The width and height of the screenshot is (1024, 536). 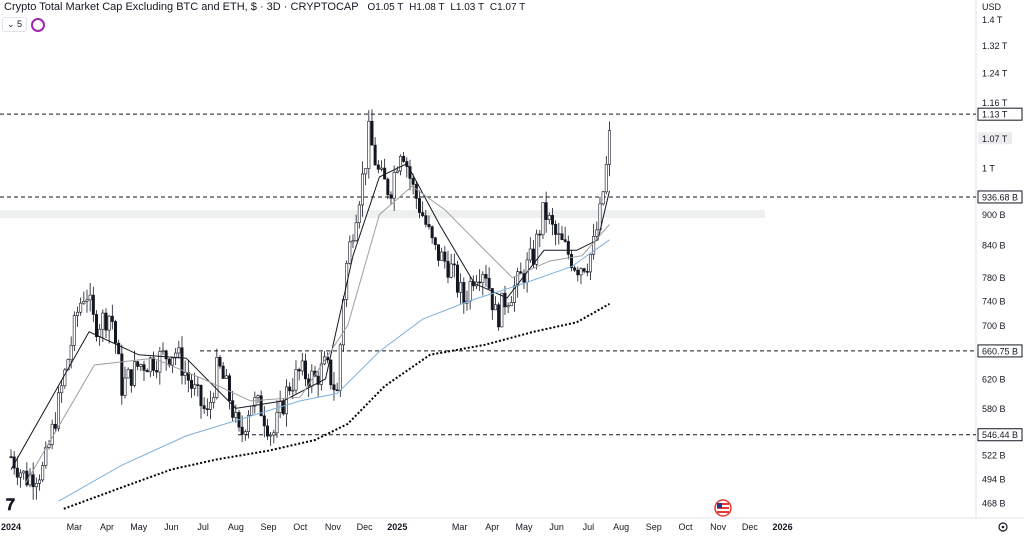 I want to click on x-tick-label: Jun, so click(x=171, y=527).